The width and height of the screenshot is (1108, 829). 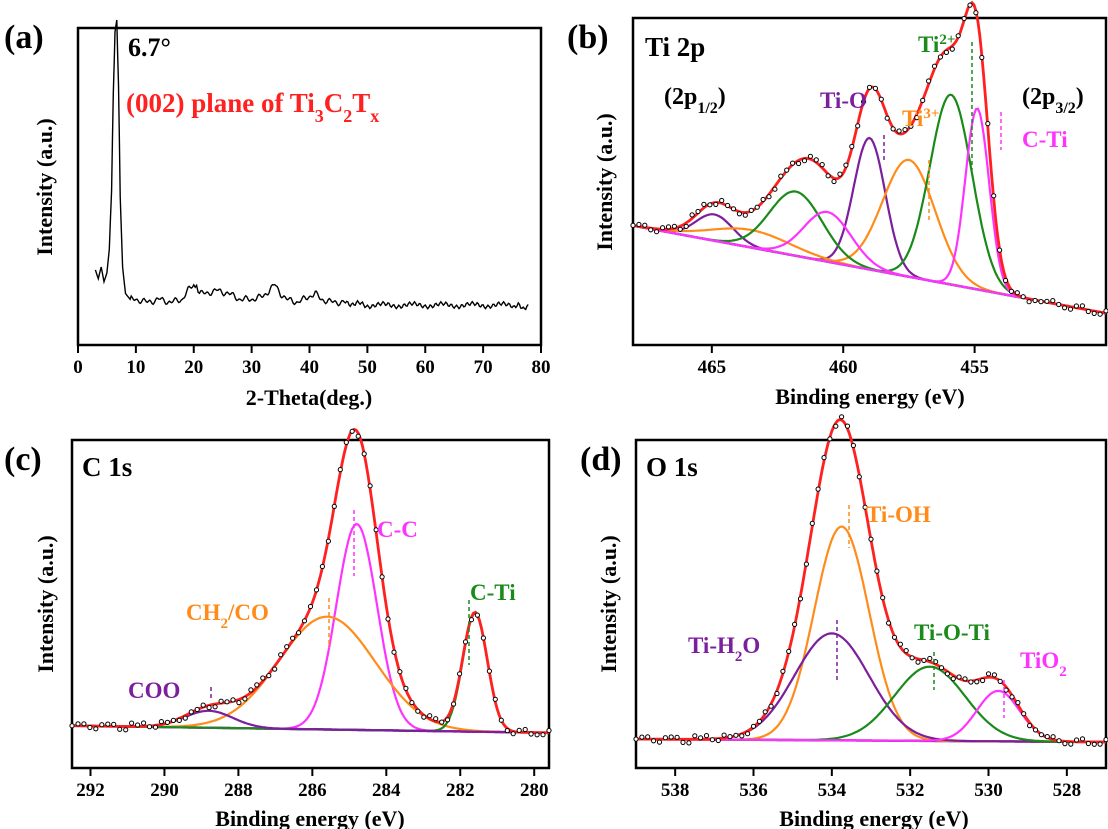 What do you see at coordinates (154, 690) in the screenshot?
I see `coo-label: COO` at bounding box center [154, 690].